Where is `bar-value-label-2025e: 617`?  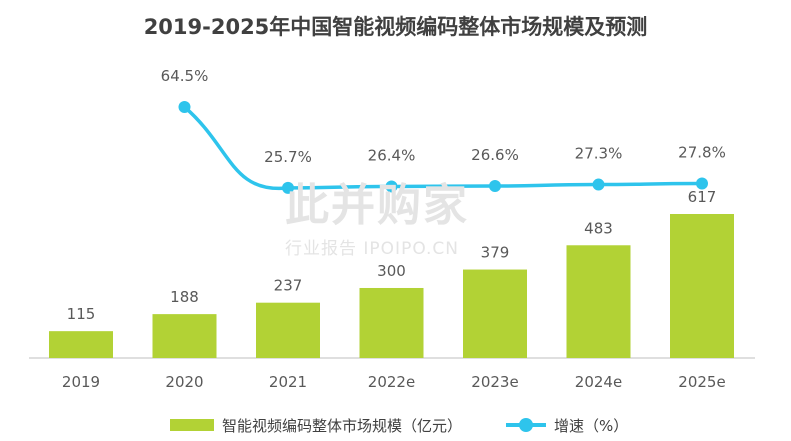 bar-value-label-2025e: 617 is located at coordinates (702, 197).